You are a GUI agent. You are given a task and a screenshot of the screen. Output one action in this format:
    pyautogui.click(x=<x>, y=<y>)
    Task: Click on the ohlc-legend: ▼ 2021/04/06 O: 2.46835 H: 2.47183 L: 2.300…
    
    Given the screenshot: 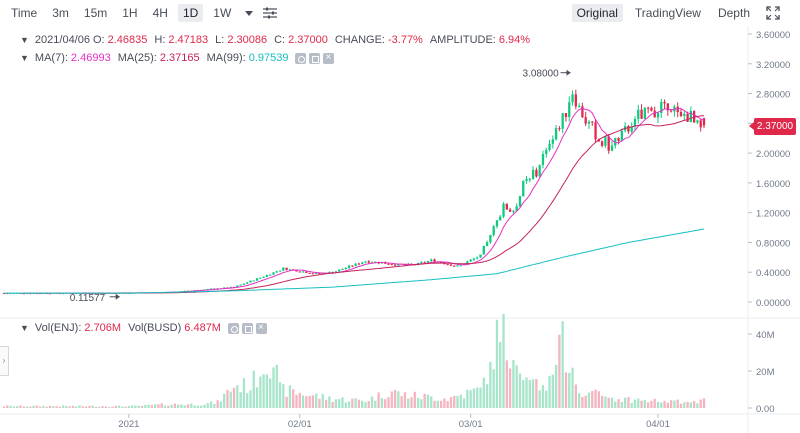 What is the action you would take?
    pyautogui.click(x=278, y=40)
    